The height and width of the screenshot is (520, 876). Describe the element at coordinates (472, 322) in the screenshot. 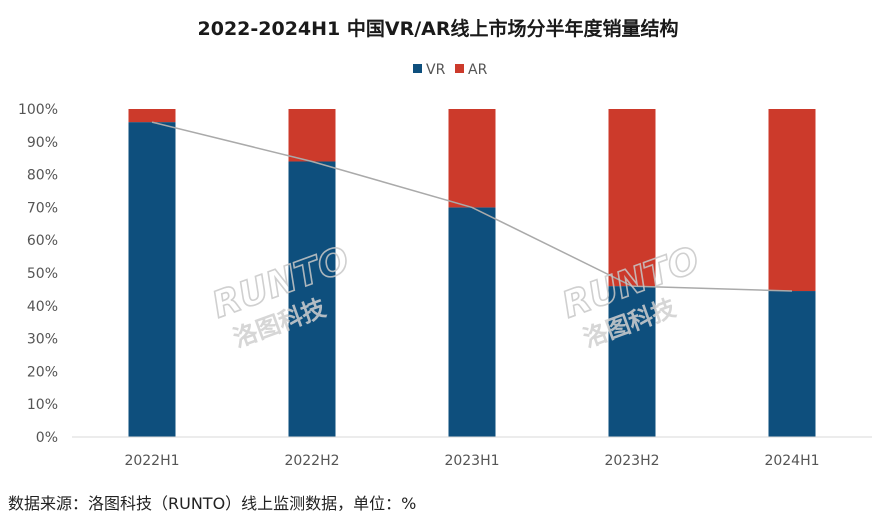

I see `bar-vr-2023h1` at that location.